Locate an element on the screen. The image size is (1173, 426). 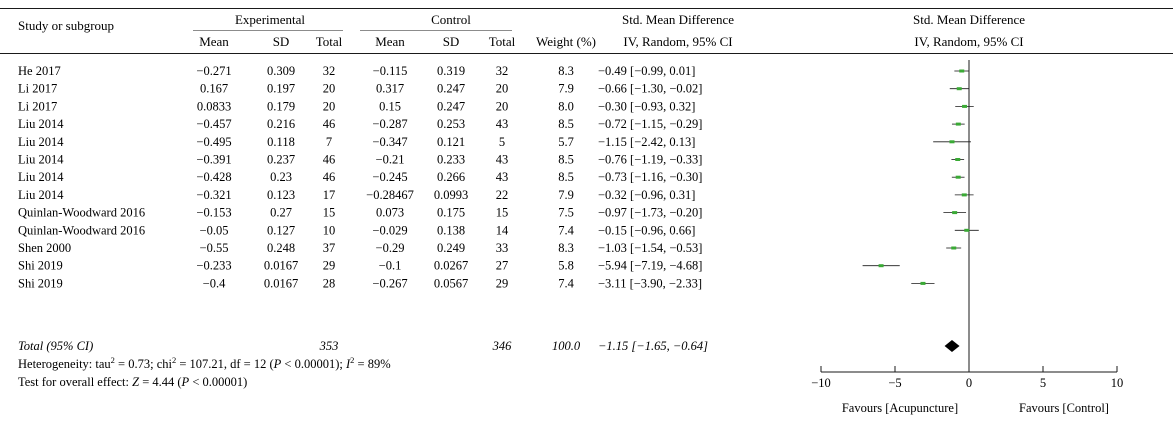
experimental-sd: 0.27 is located at coordinates (281, 213).